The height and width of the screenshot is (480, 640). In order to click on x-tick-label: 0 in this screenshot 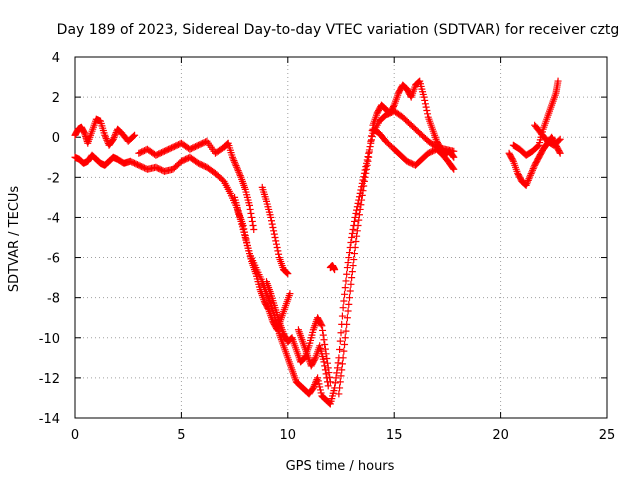, I will do `click(75, 435)`.